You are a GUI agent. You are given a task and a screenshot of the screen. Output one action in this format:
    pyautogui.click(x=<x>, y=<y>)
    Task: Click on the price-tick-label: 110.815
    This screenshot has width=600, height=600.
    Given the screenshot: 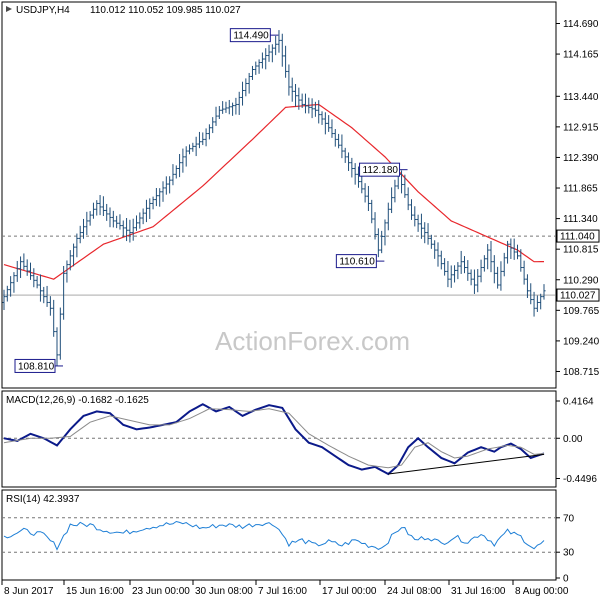 What is the action you would take?
    pyautogui.click(x=581, y=250)
    